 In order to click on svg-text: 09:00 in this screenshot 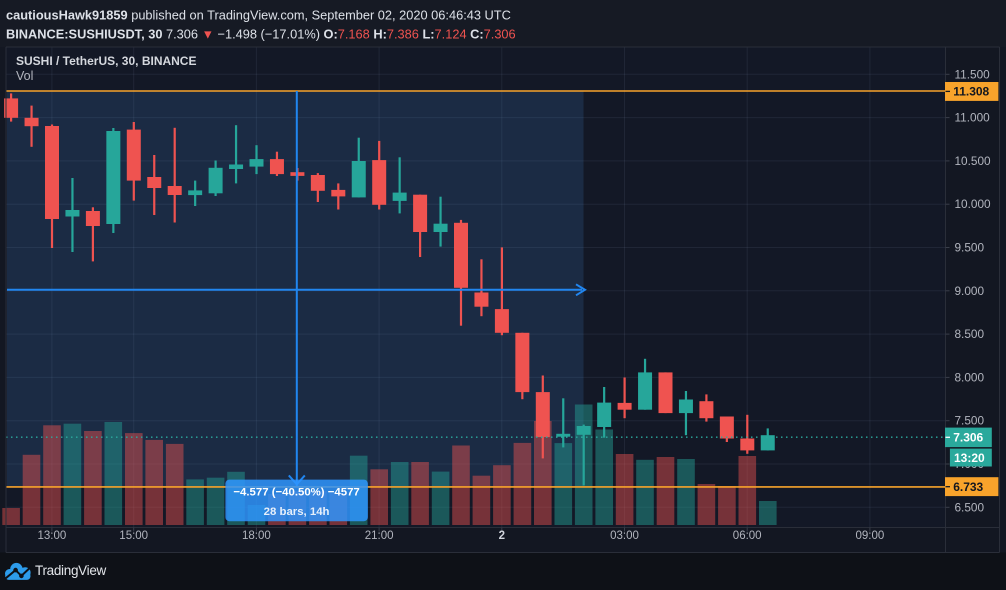, I will do `click(870, 536)`.